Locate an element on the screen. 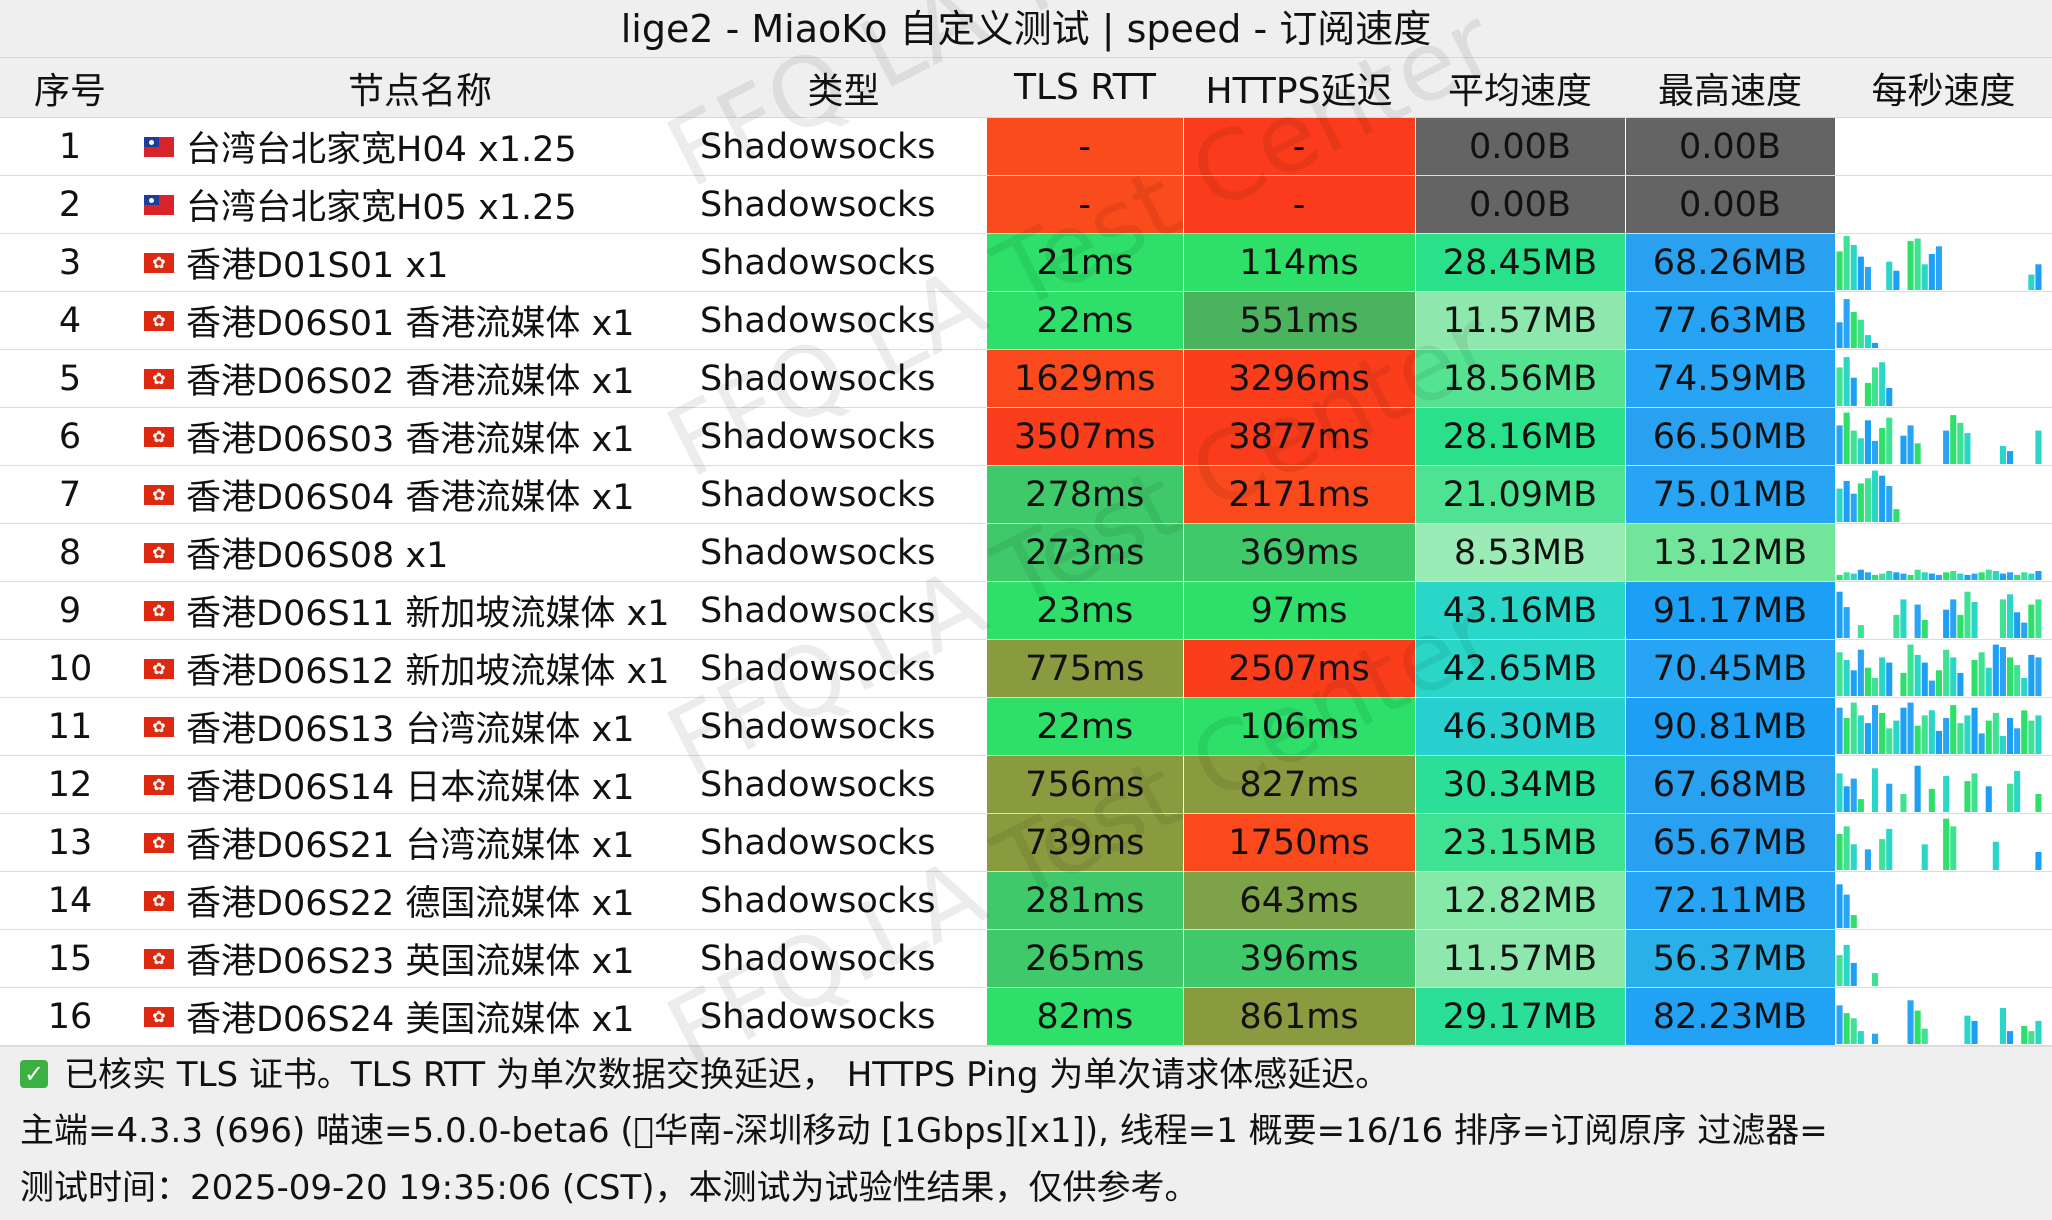 Image resolution: width=2052 pixels, height=1220 pixels. https-latency-cell: 2171ms is located at coordinates (1299, 494).